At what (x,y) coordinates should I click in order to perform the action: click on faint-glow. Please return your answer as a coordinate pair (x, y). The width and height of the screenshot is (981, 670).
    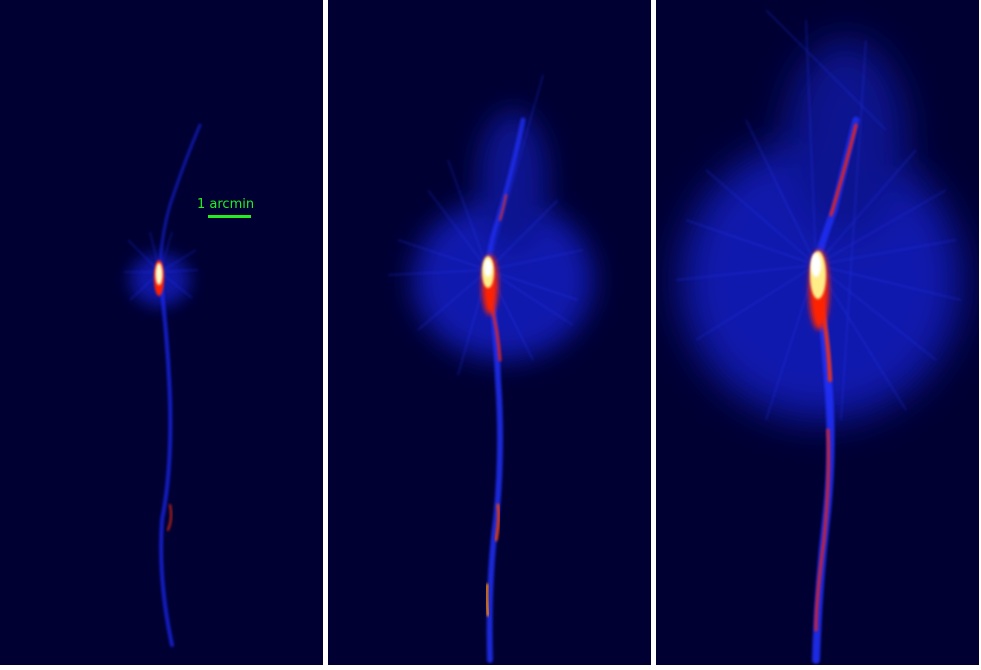
    Looking at the image, I should click on (503, 235).